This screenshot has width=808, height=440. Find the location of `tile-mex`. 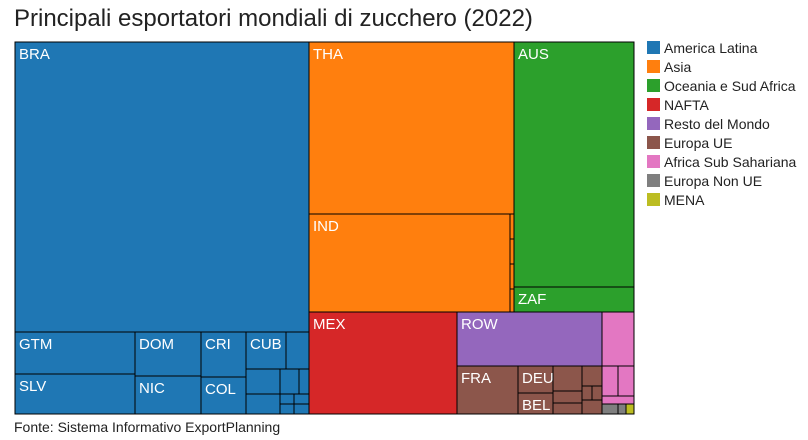

tile-mex is located at coordinates (383, 363).